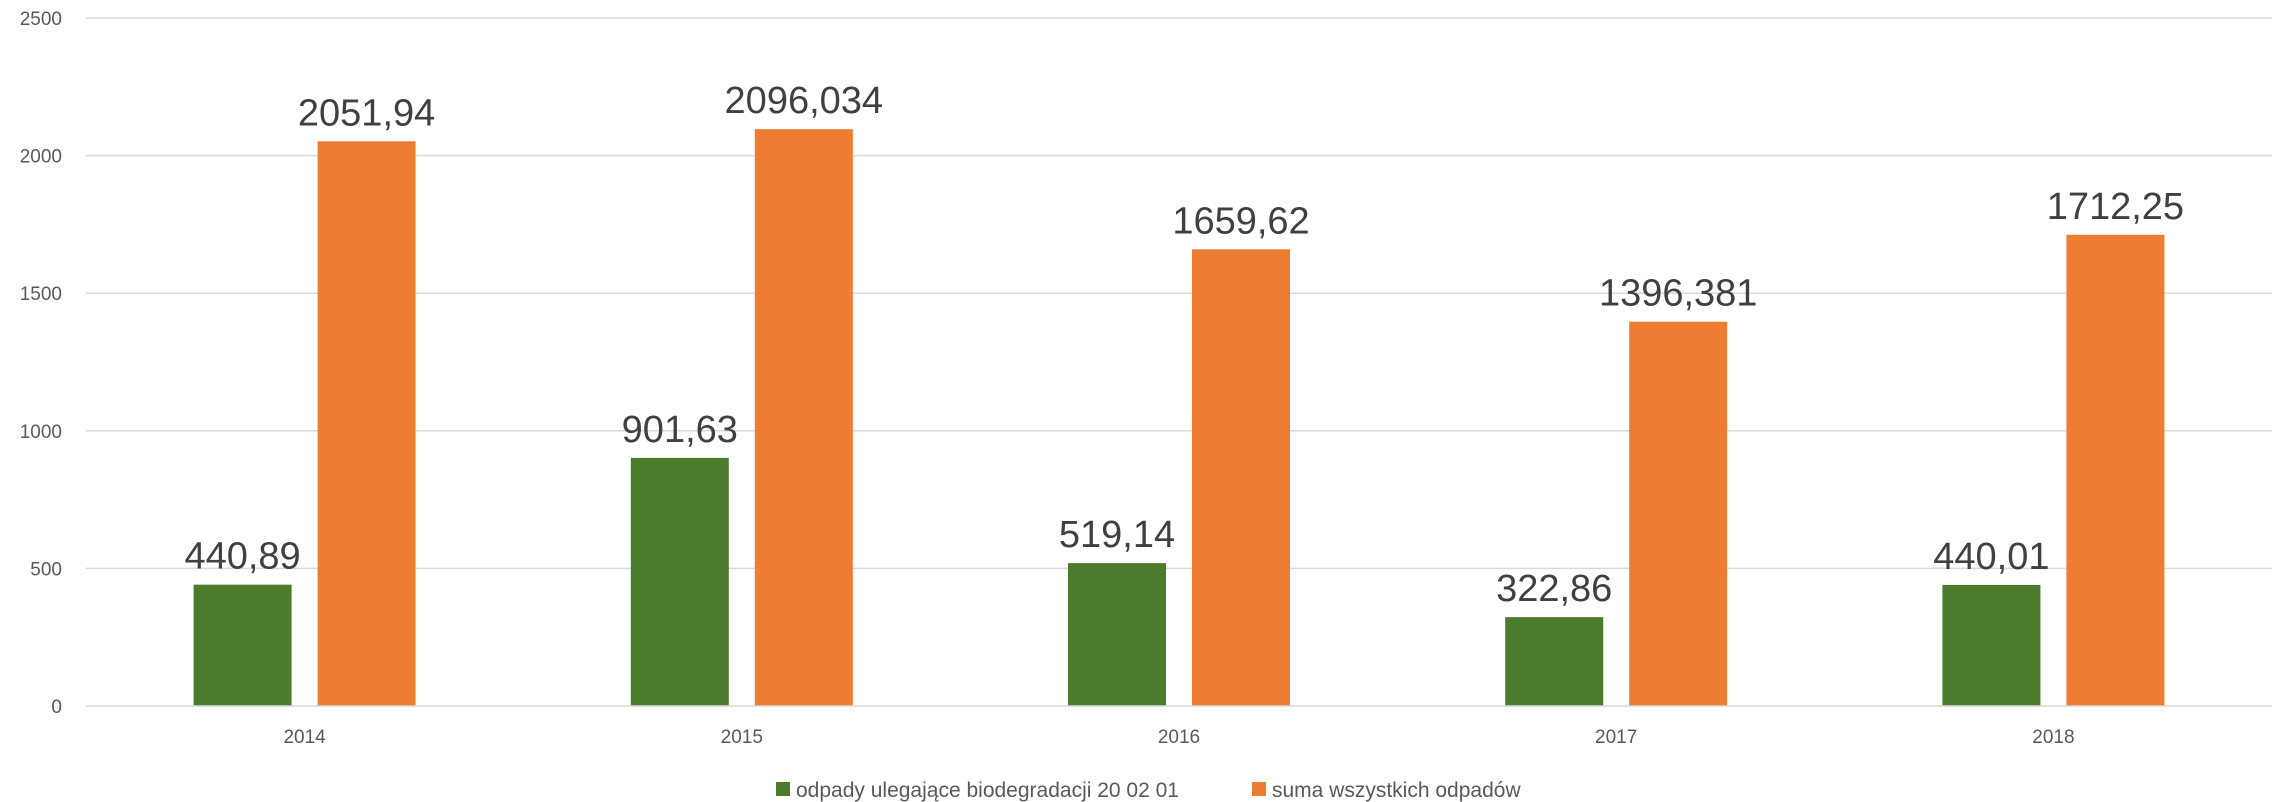  Describe the element at coordinates (804, 101) in the screenshot. I see `data-label: 2096,034` at that location.